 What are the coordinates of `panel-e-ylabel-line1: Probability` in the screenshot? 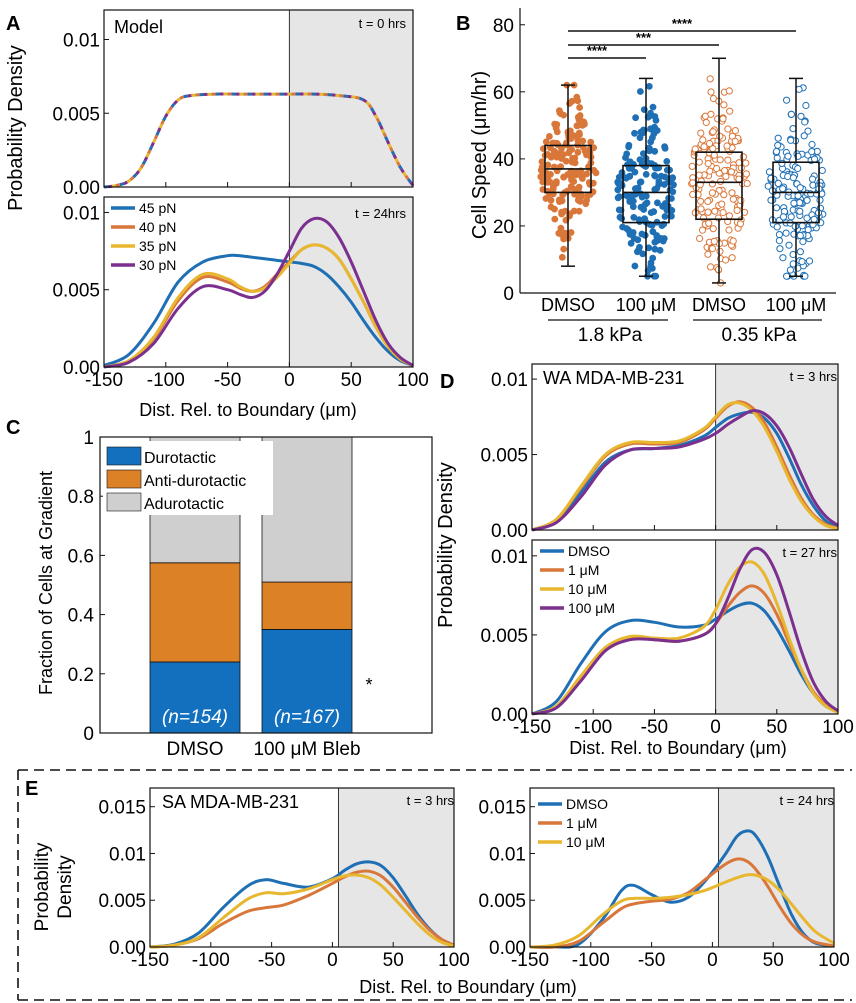 It's located at (42, 886).